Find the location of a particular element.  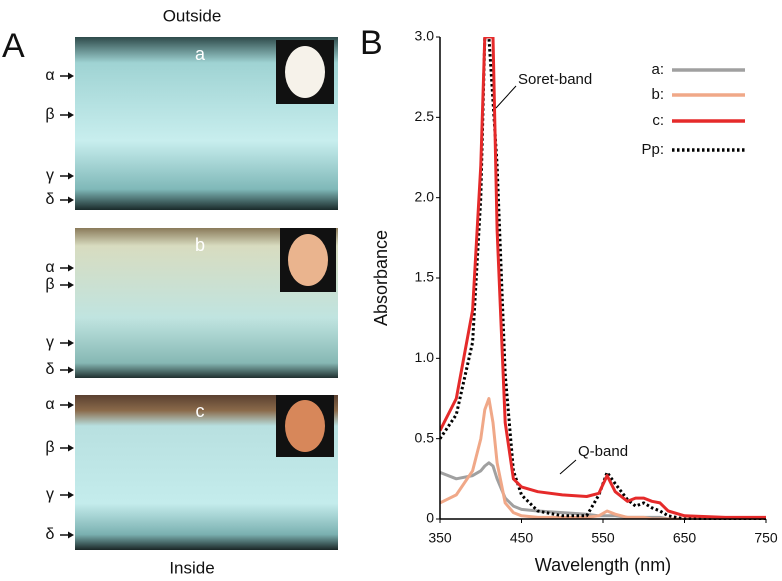

annotation: Q-band is located at coordinates (603, 451).